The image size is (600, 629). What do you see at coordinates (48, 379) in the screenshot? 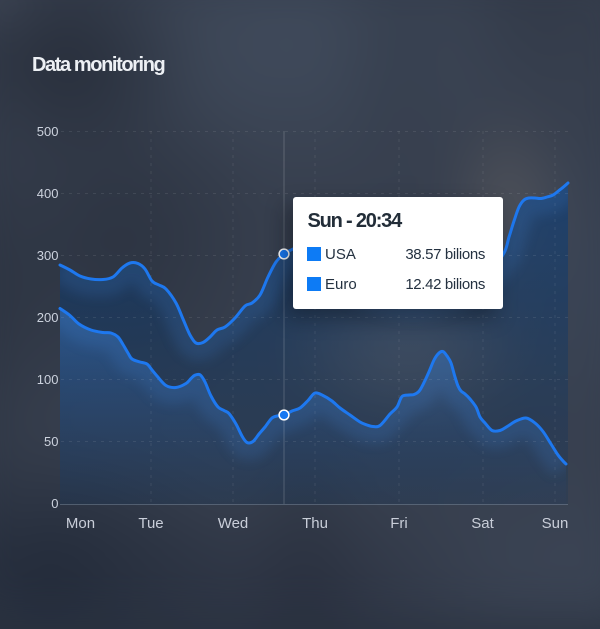
I see `svg-text: 100` at bounding box center [48, 379].